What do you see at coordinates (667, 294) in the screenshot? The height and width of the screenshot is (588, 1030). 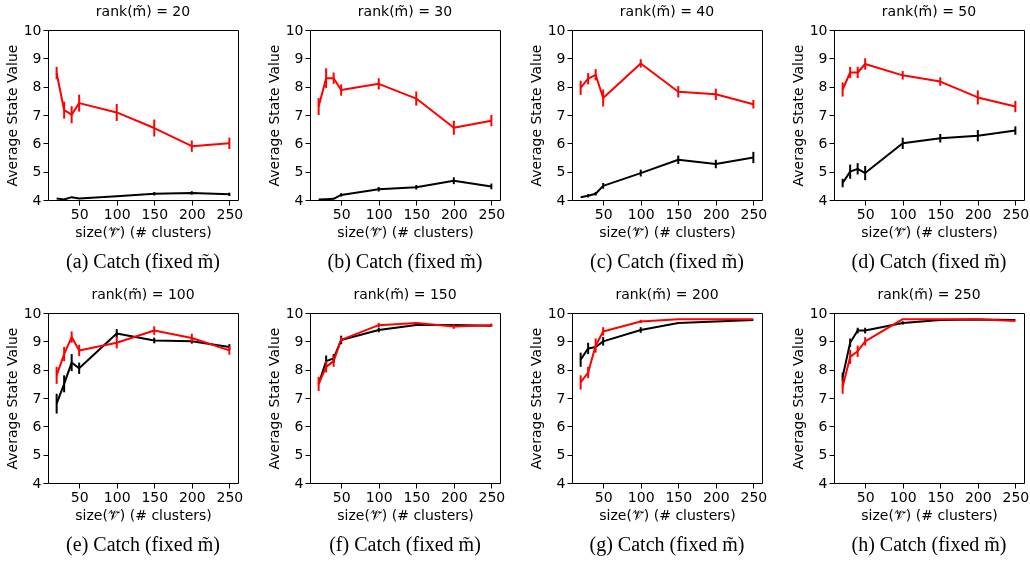 I see `chart-title: rank(m̃) = 200` at bounding box center [667, 294].